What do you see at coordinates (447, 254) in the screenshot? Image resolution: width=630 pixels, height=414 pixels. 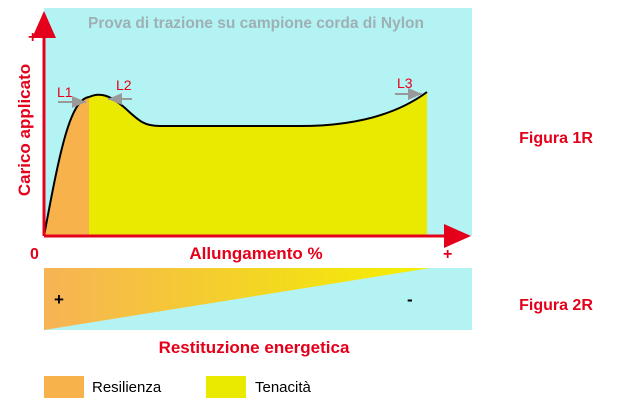 I see `x-axis-plus: +` at bounding box center [447, 254].